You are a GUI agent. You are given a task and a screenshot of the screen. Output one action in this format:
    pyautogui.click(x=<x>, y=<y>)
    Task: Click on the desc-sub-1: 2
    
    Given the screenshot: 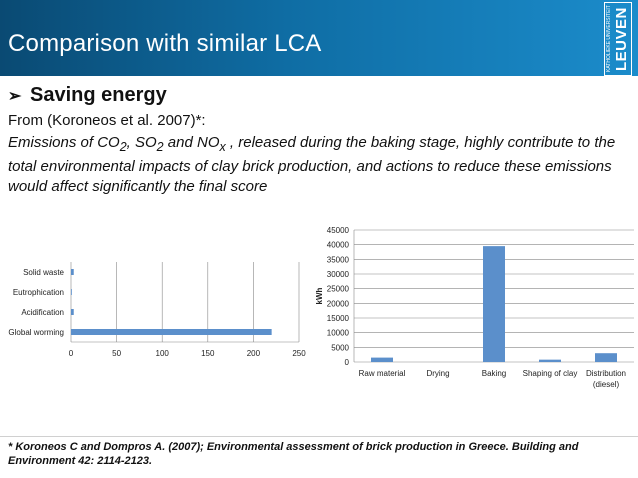 What is the action you would take?
    pyautogui.click(x=123, y=147)
    